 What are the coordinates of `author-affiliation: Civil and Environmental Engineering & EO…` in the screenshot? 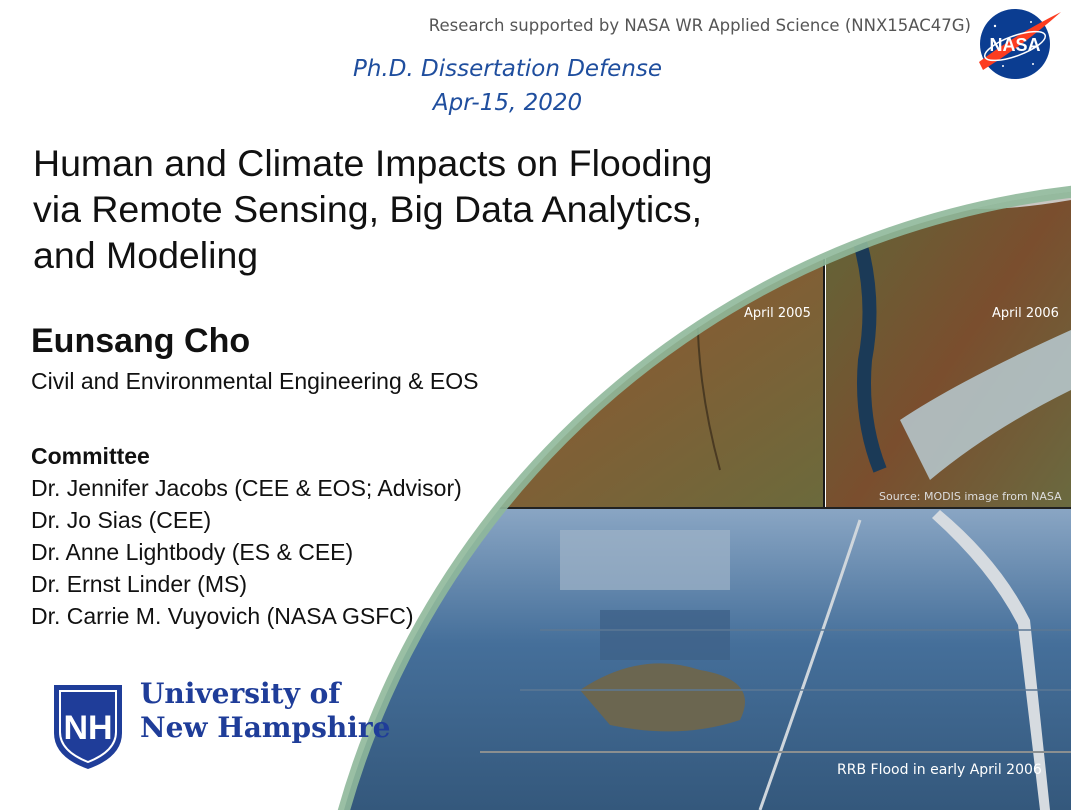 It's located at (254, 381).